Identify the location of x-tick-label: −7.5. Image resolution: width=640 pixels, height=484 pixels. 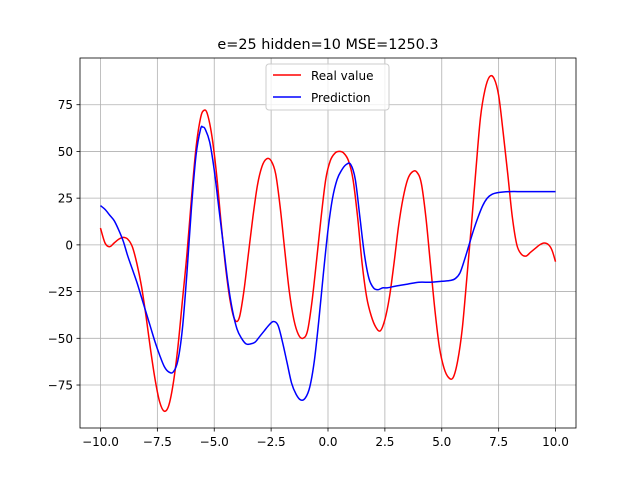
(157, 442).